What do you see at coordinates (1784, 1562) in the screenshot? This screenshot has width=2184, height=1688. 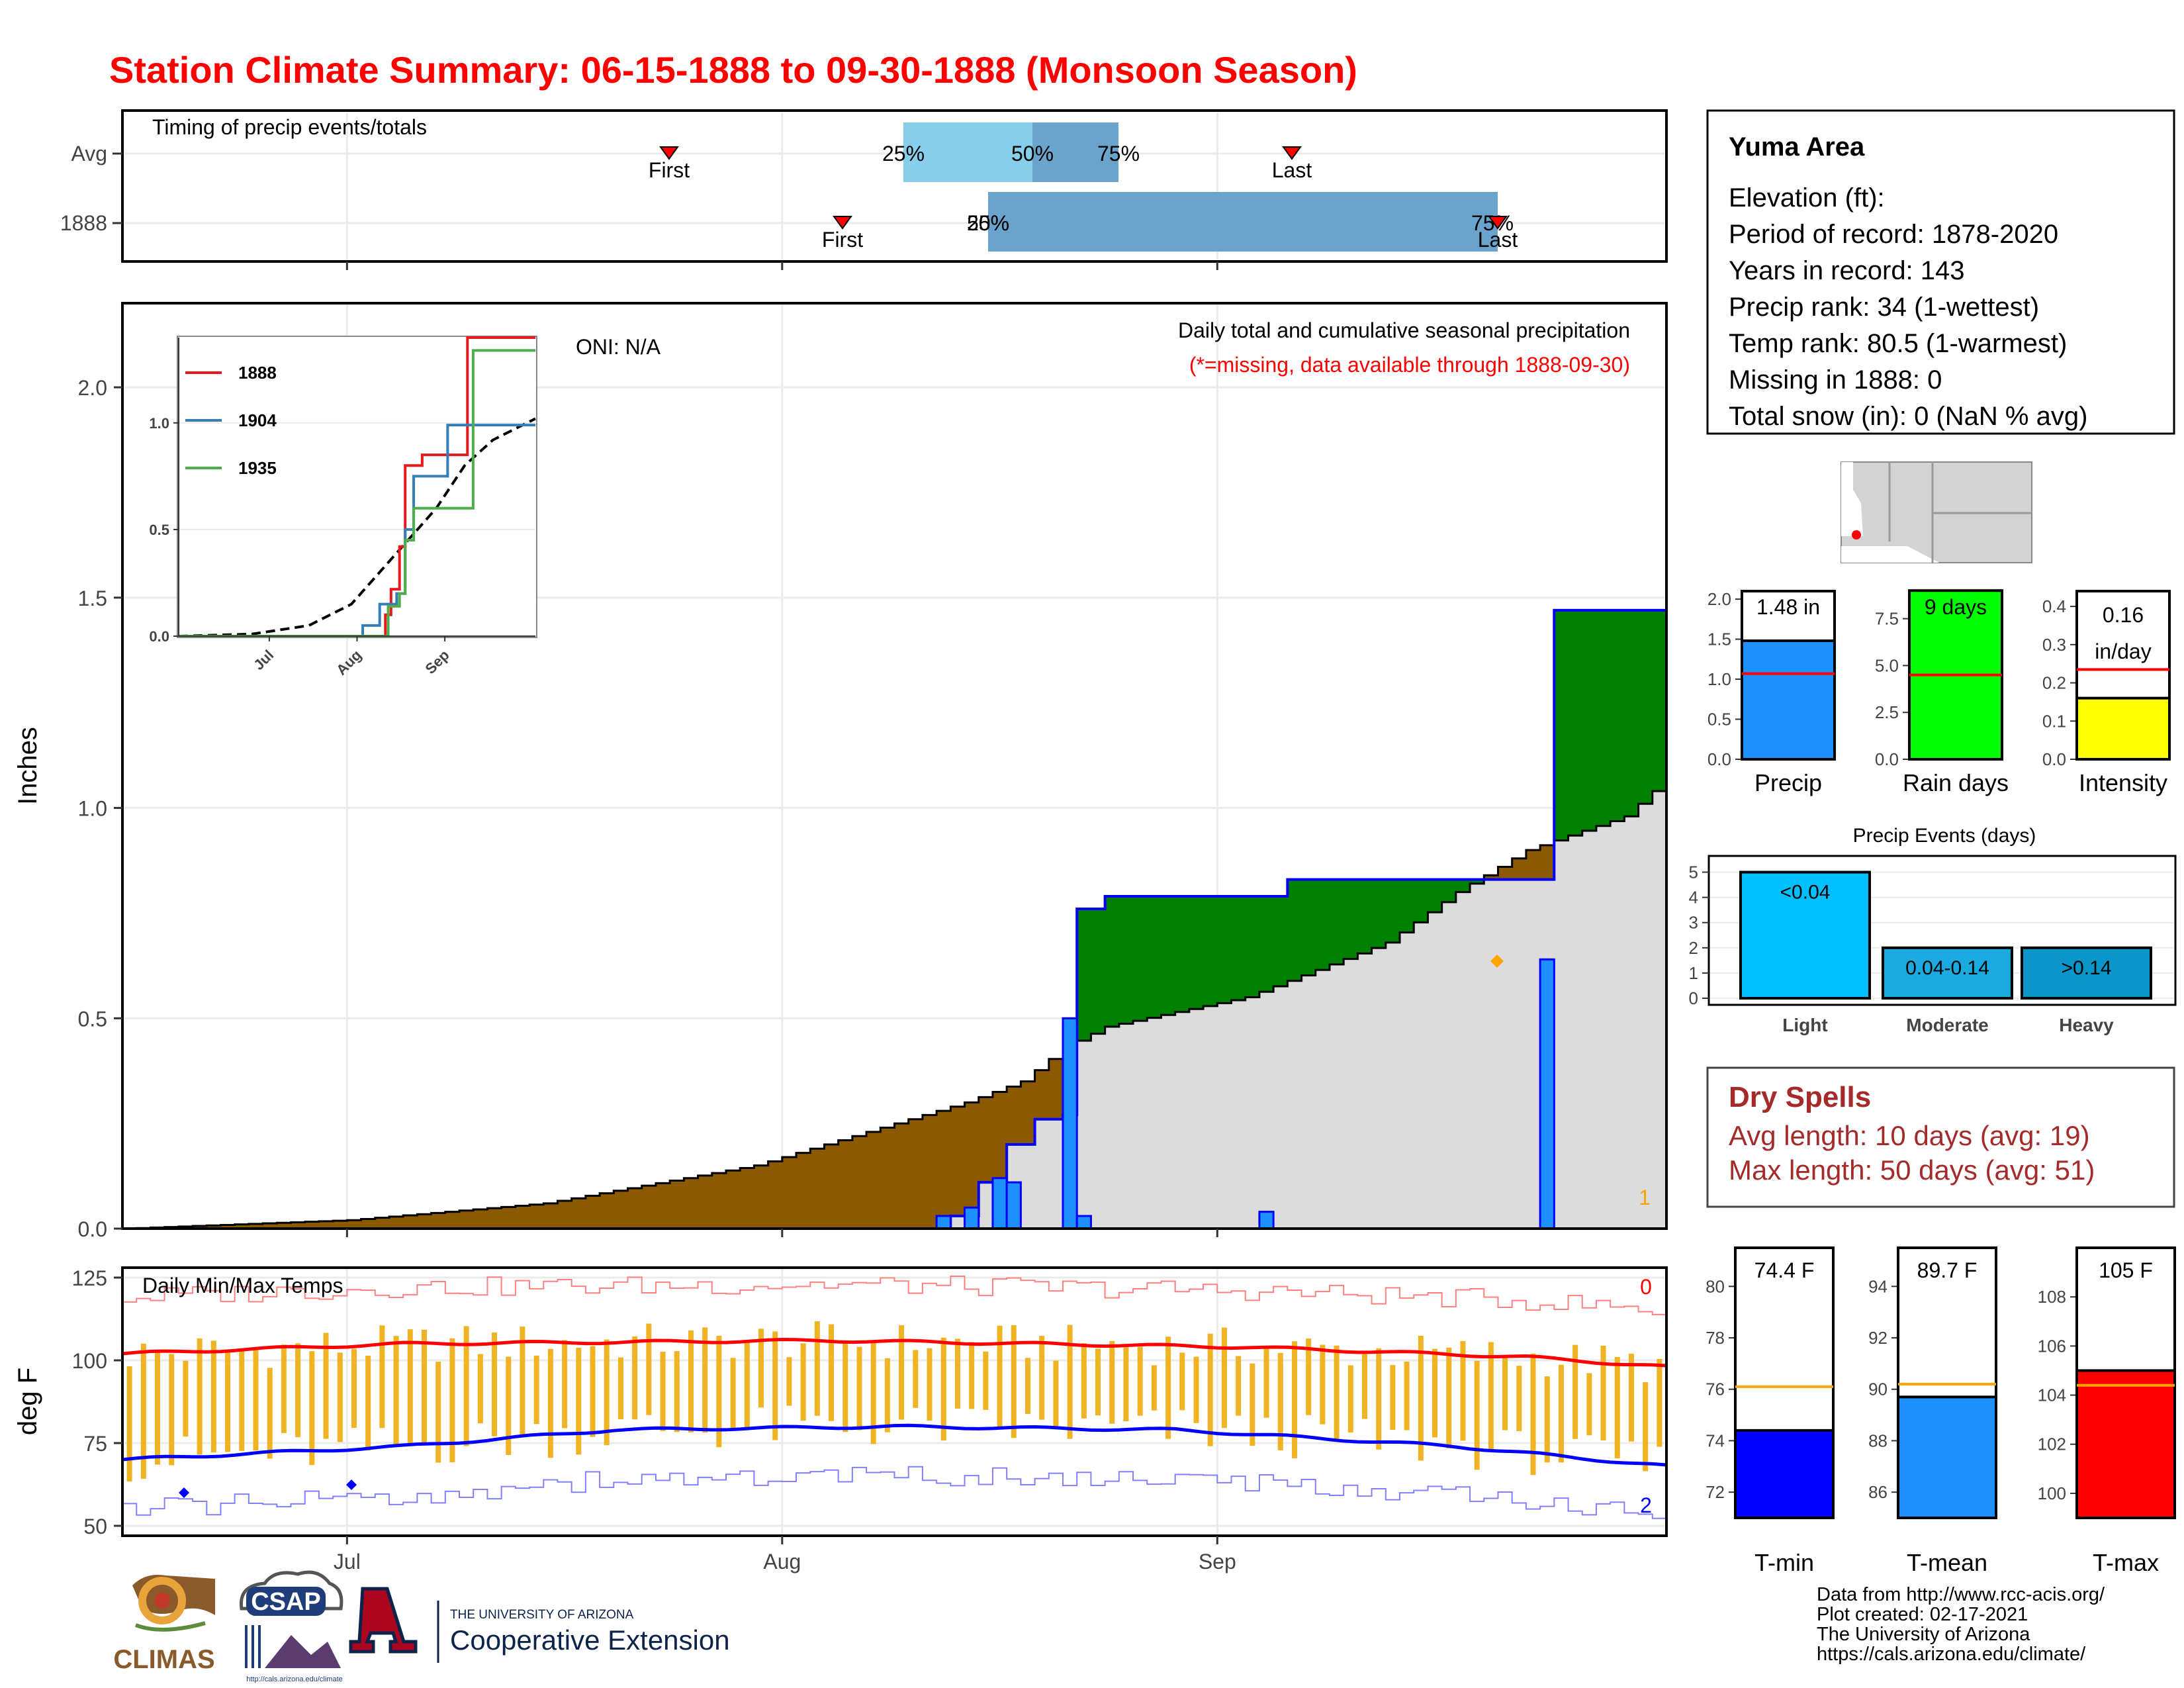 I see `t-min-axis-label: T-min` at bounding box center [1784, 1562].